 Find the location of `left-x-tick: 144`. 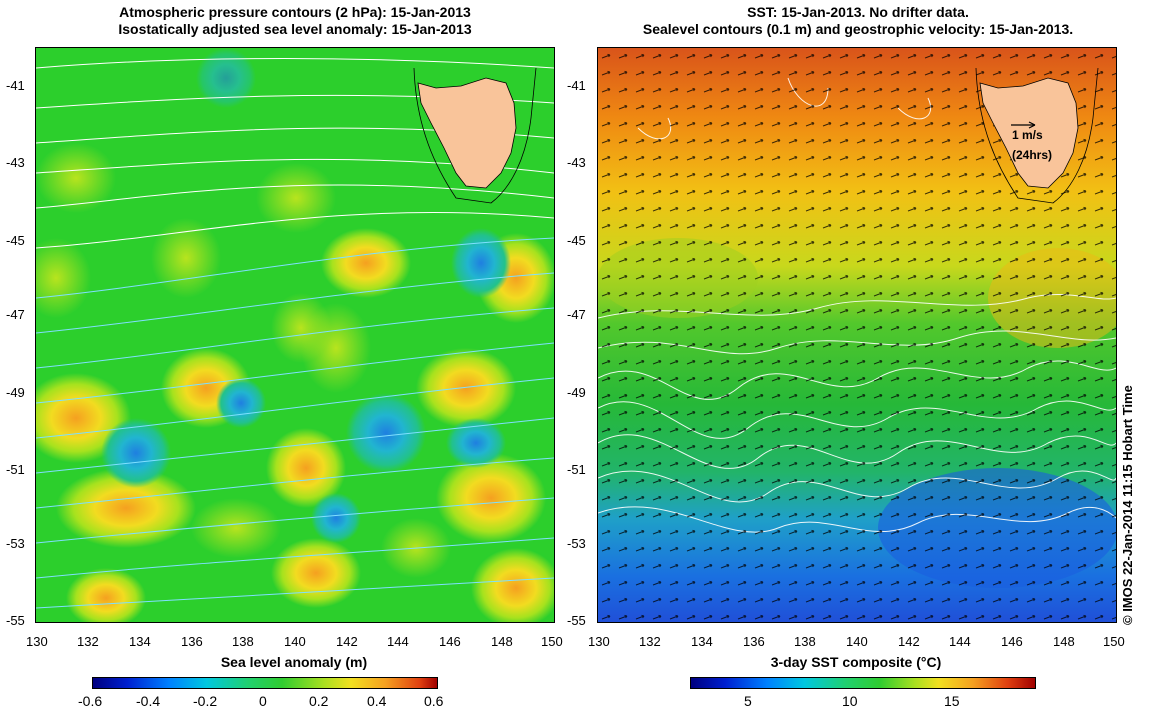

left-x-tick: 144 is located at coordinates (398, 641).